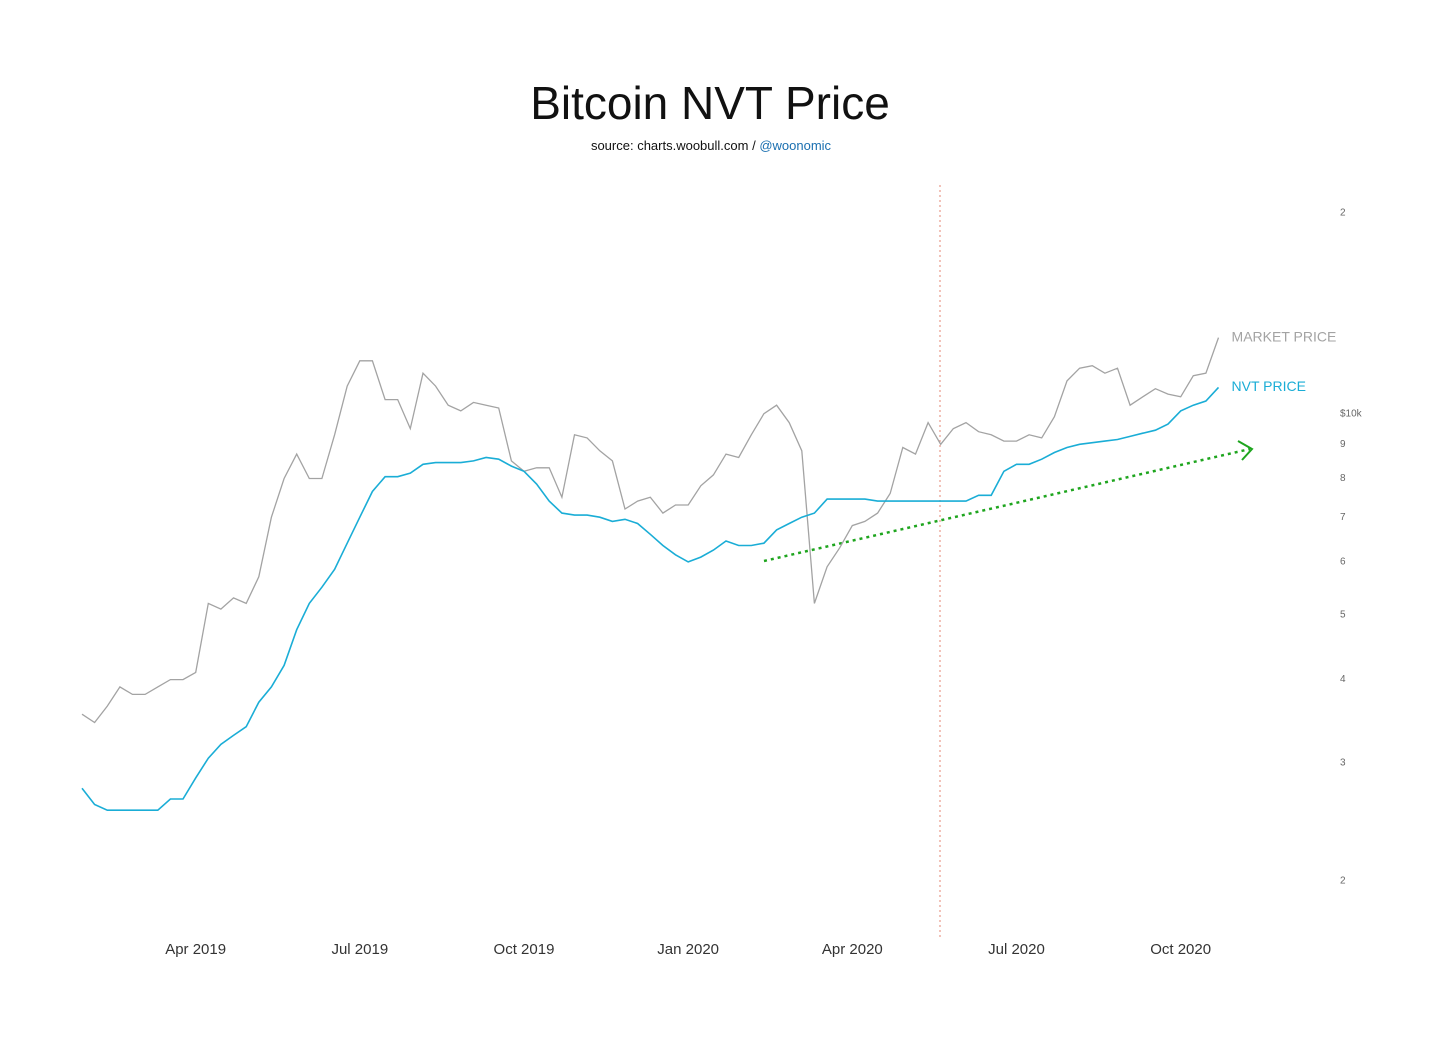  Describe the element at coordinates (1343, 444) in the screenshot. I see `y-tick-label: 9` at that location.